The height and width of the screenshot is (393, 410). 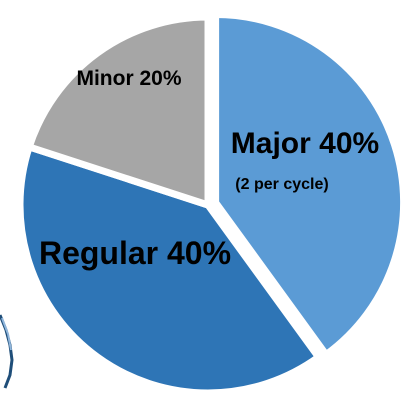 I want to click on edge-artifact, so click(x=7, y=351).